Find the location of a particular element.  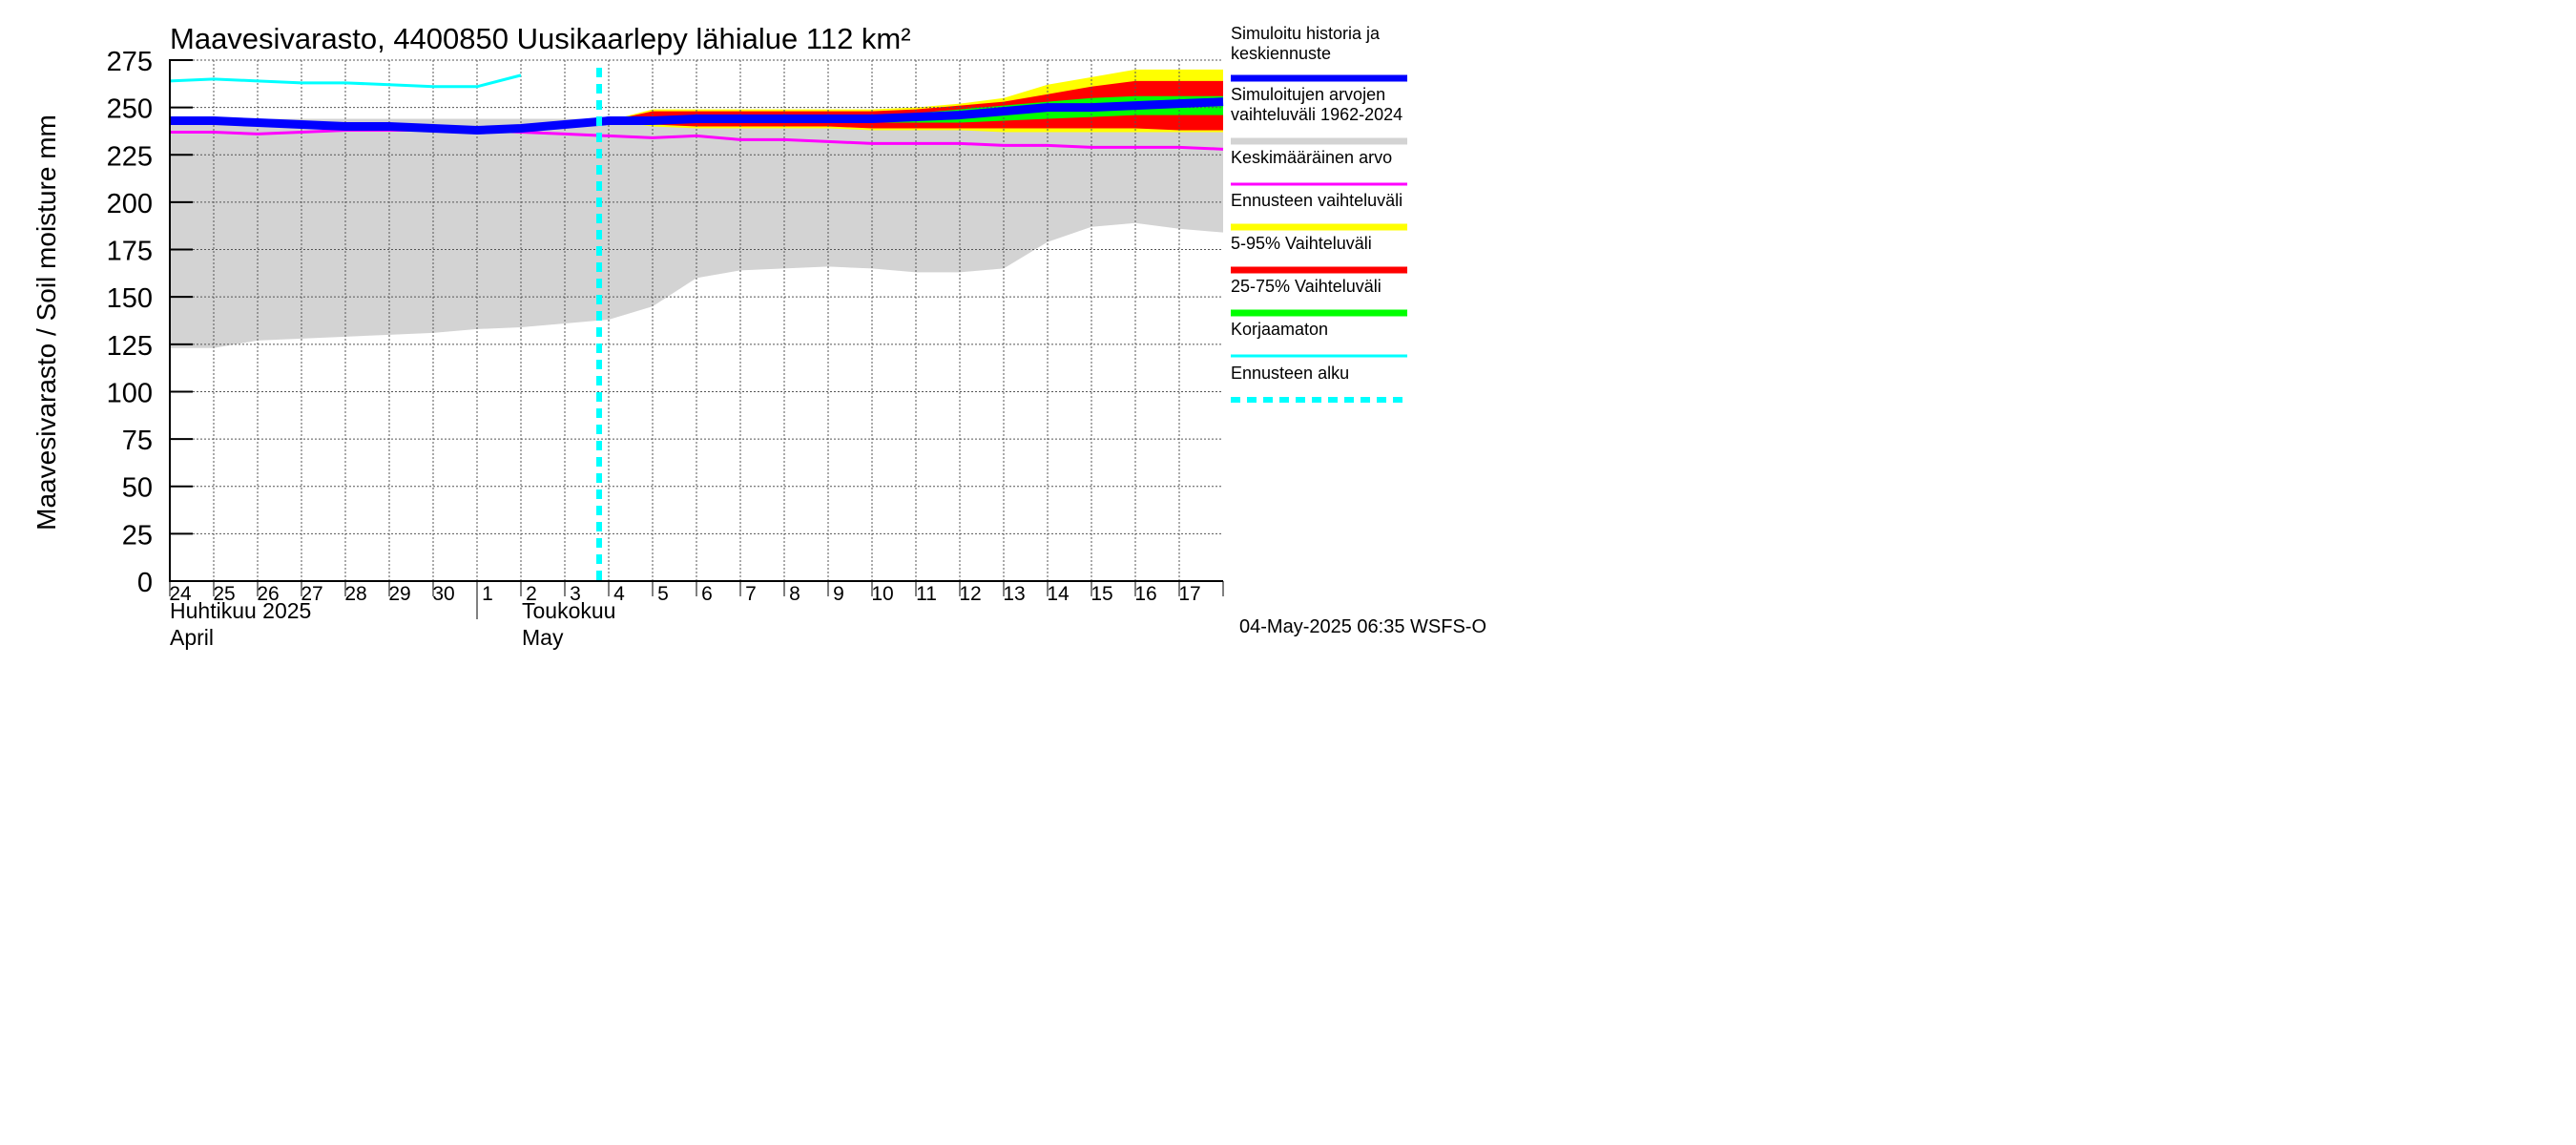

x-tick-label: 13 is located at coordinates (1014, 594).